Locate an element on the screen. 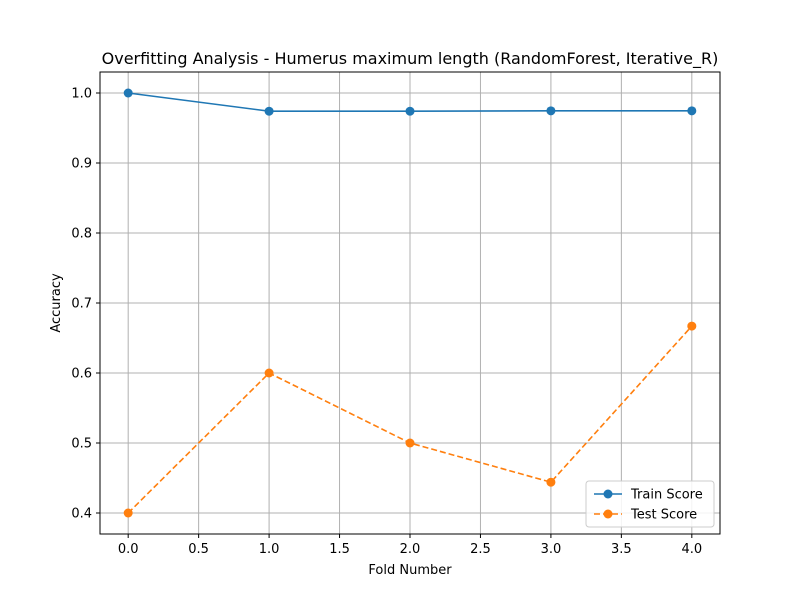 This screenshot has width=800, height=604. x-tick-label: 0.0 is located at coordinates (128, 549).